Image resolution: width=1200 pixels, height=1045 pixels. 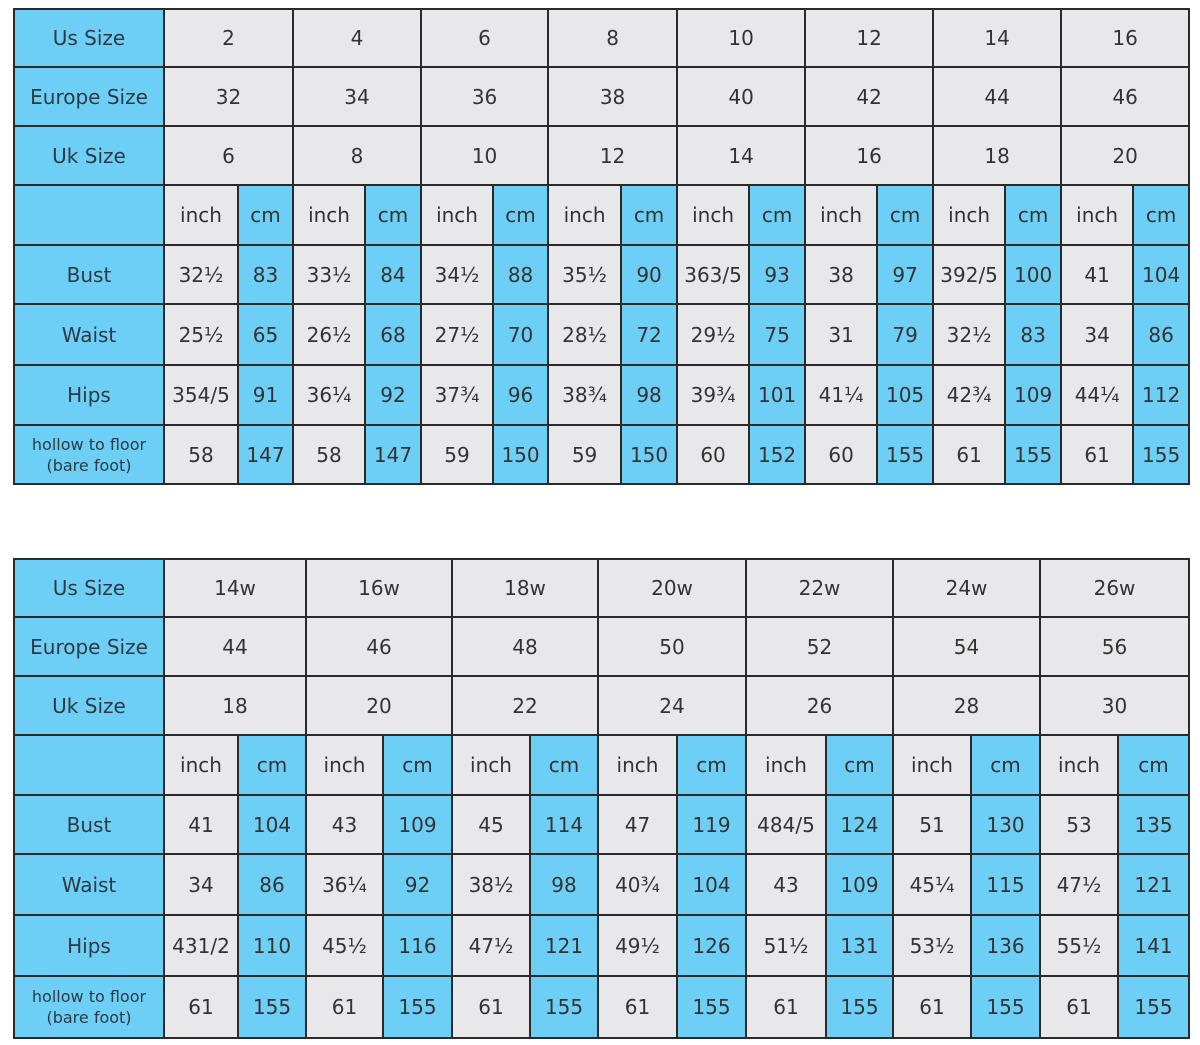 What do you see at coordinates (786, 945) in the screenshot?
I see `inch-value: 51½` at bounding box center [786, 945].